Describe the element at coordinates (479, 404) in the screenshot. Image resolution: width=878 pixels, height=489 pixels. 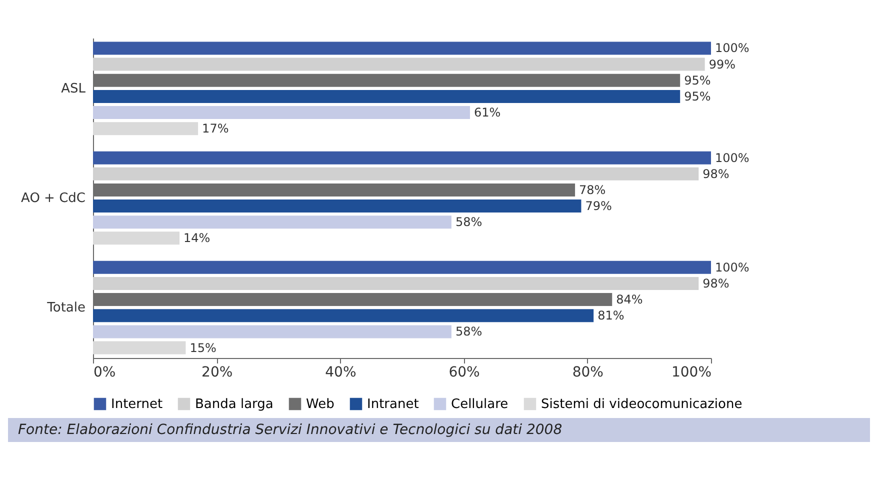
I see `legend-label: Cellulare` at that location.